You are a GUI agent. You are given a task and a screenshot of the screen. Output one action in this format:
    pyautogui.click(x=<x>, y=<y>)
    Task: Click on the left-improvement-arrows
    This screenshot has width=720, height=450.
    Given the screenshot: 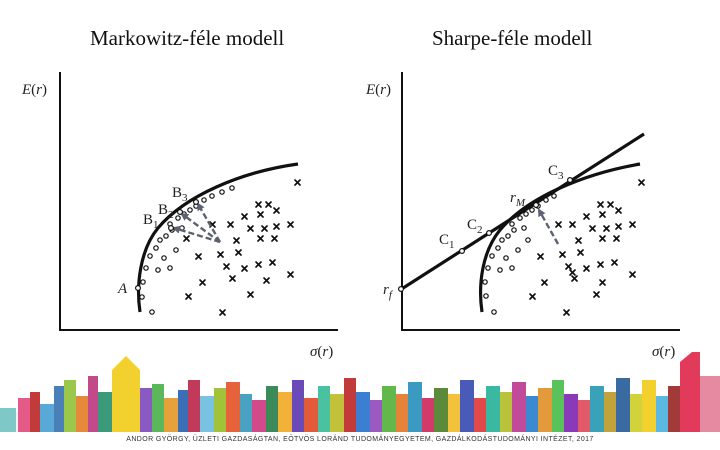 What is the action you would take?
    pyautogui.click(x=197, y=223)
    